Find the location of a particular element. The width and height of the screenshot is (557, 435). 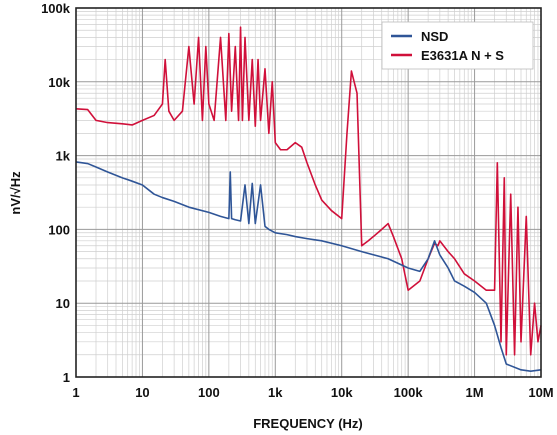

x-tick-label: 10k is located at coordinates (342, 392).